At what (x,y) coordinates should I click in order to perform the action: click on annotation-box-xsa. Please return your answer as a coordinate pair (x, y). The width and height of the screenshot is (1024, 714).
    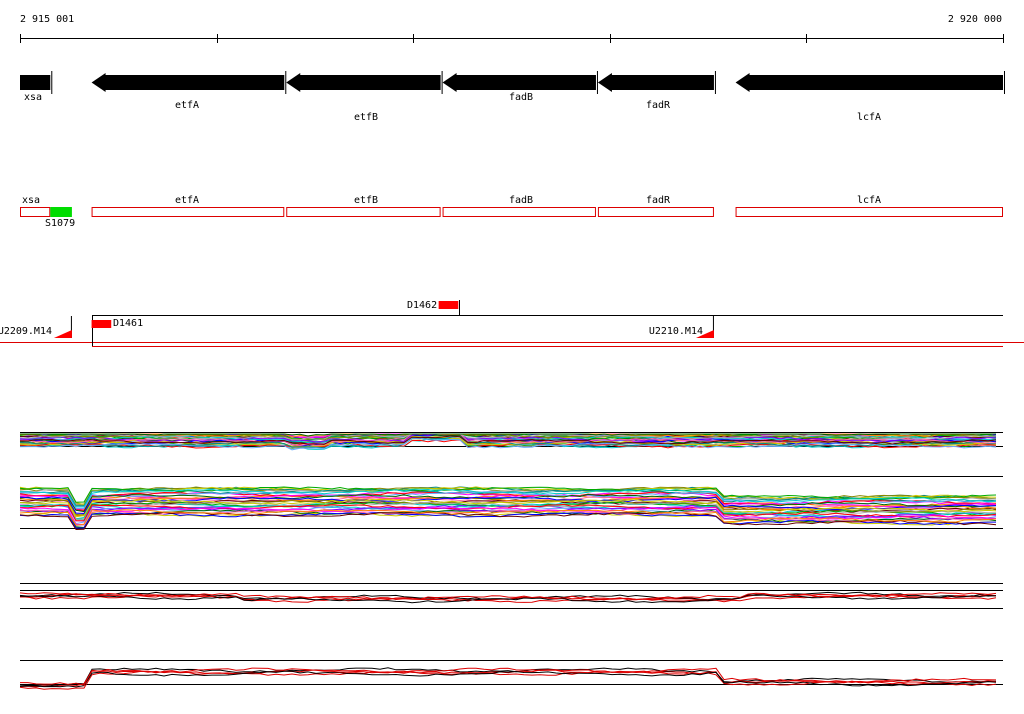
    Looking at the image, I should click on (35, 212).